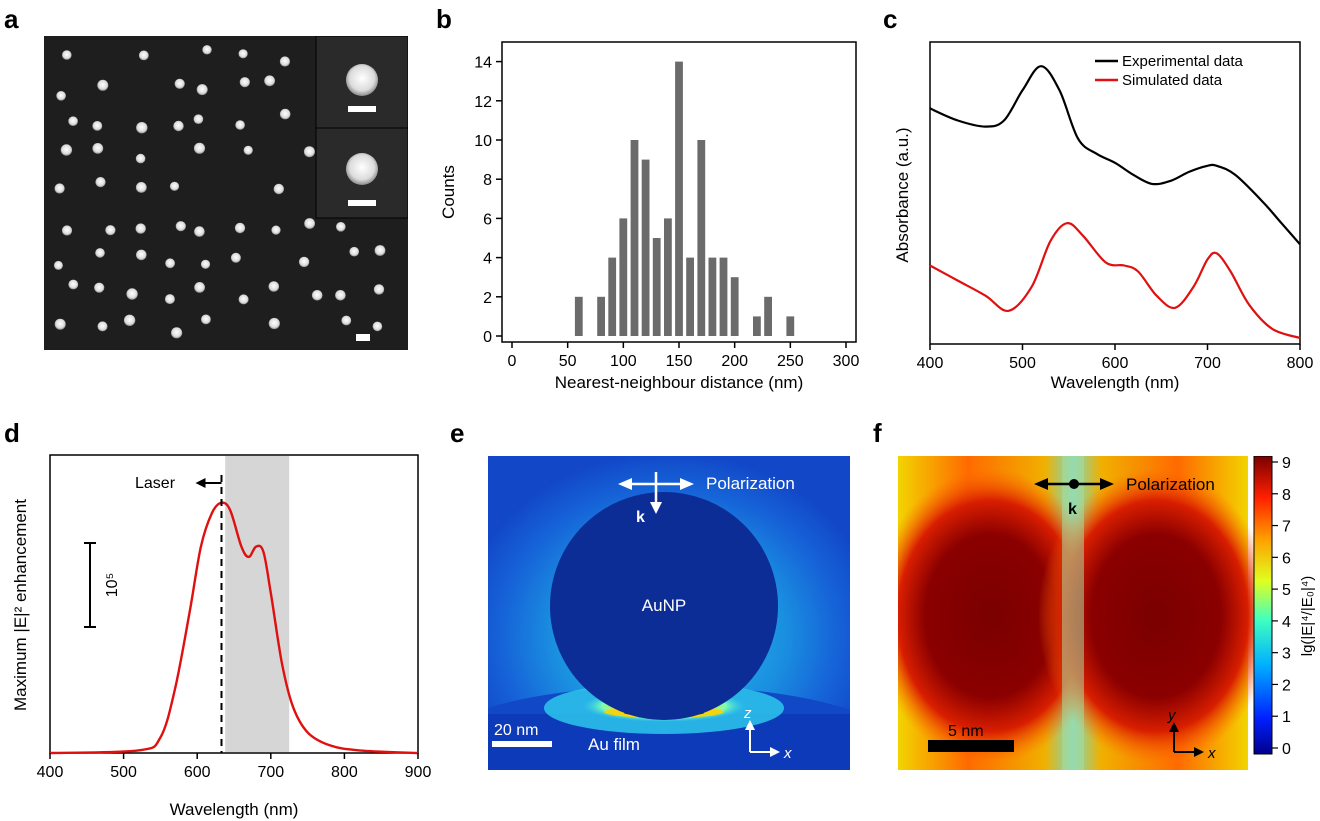 This screenshot has width=1320, height=821. I want to click on scale-bar-1e5: 10⁵, so click(102, 585).